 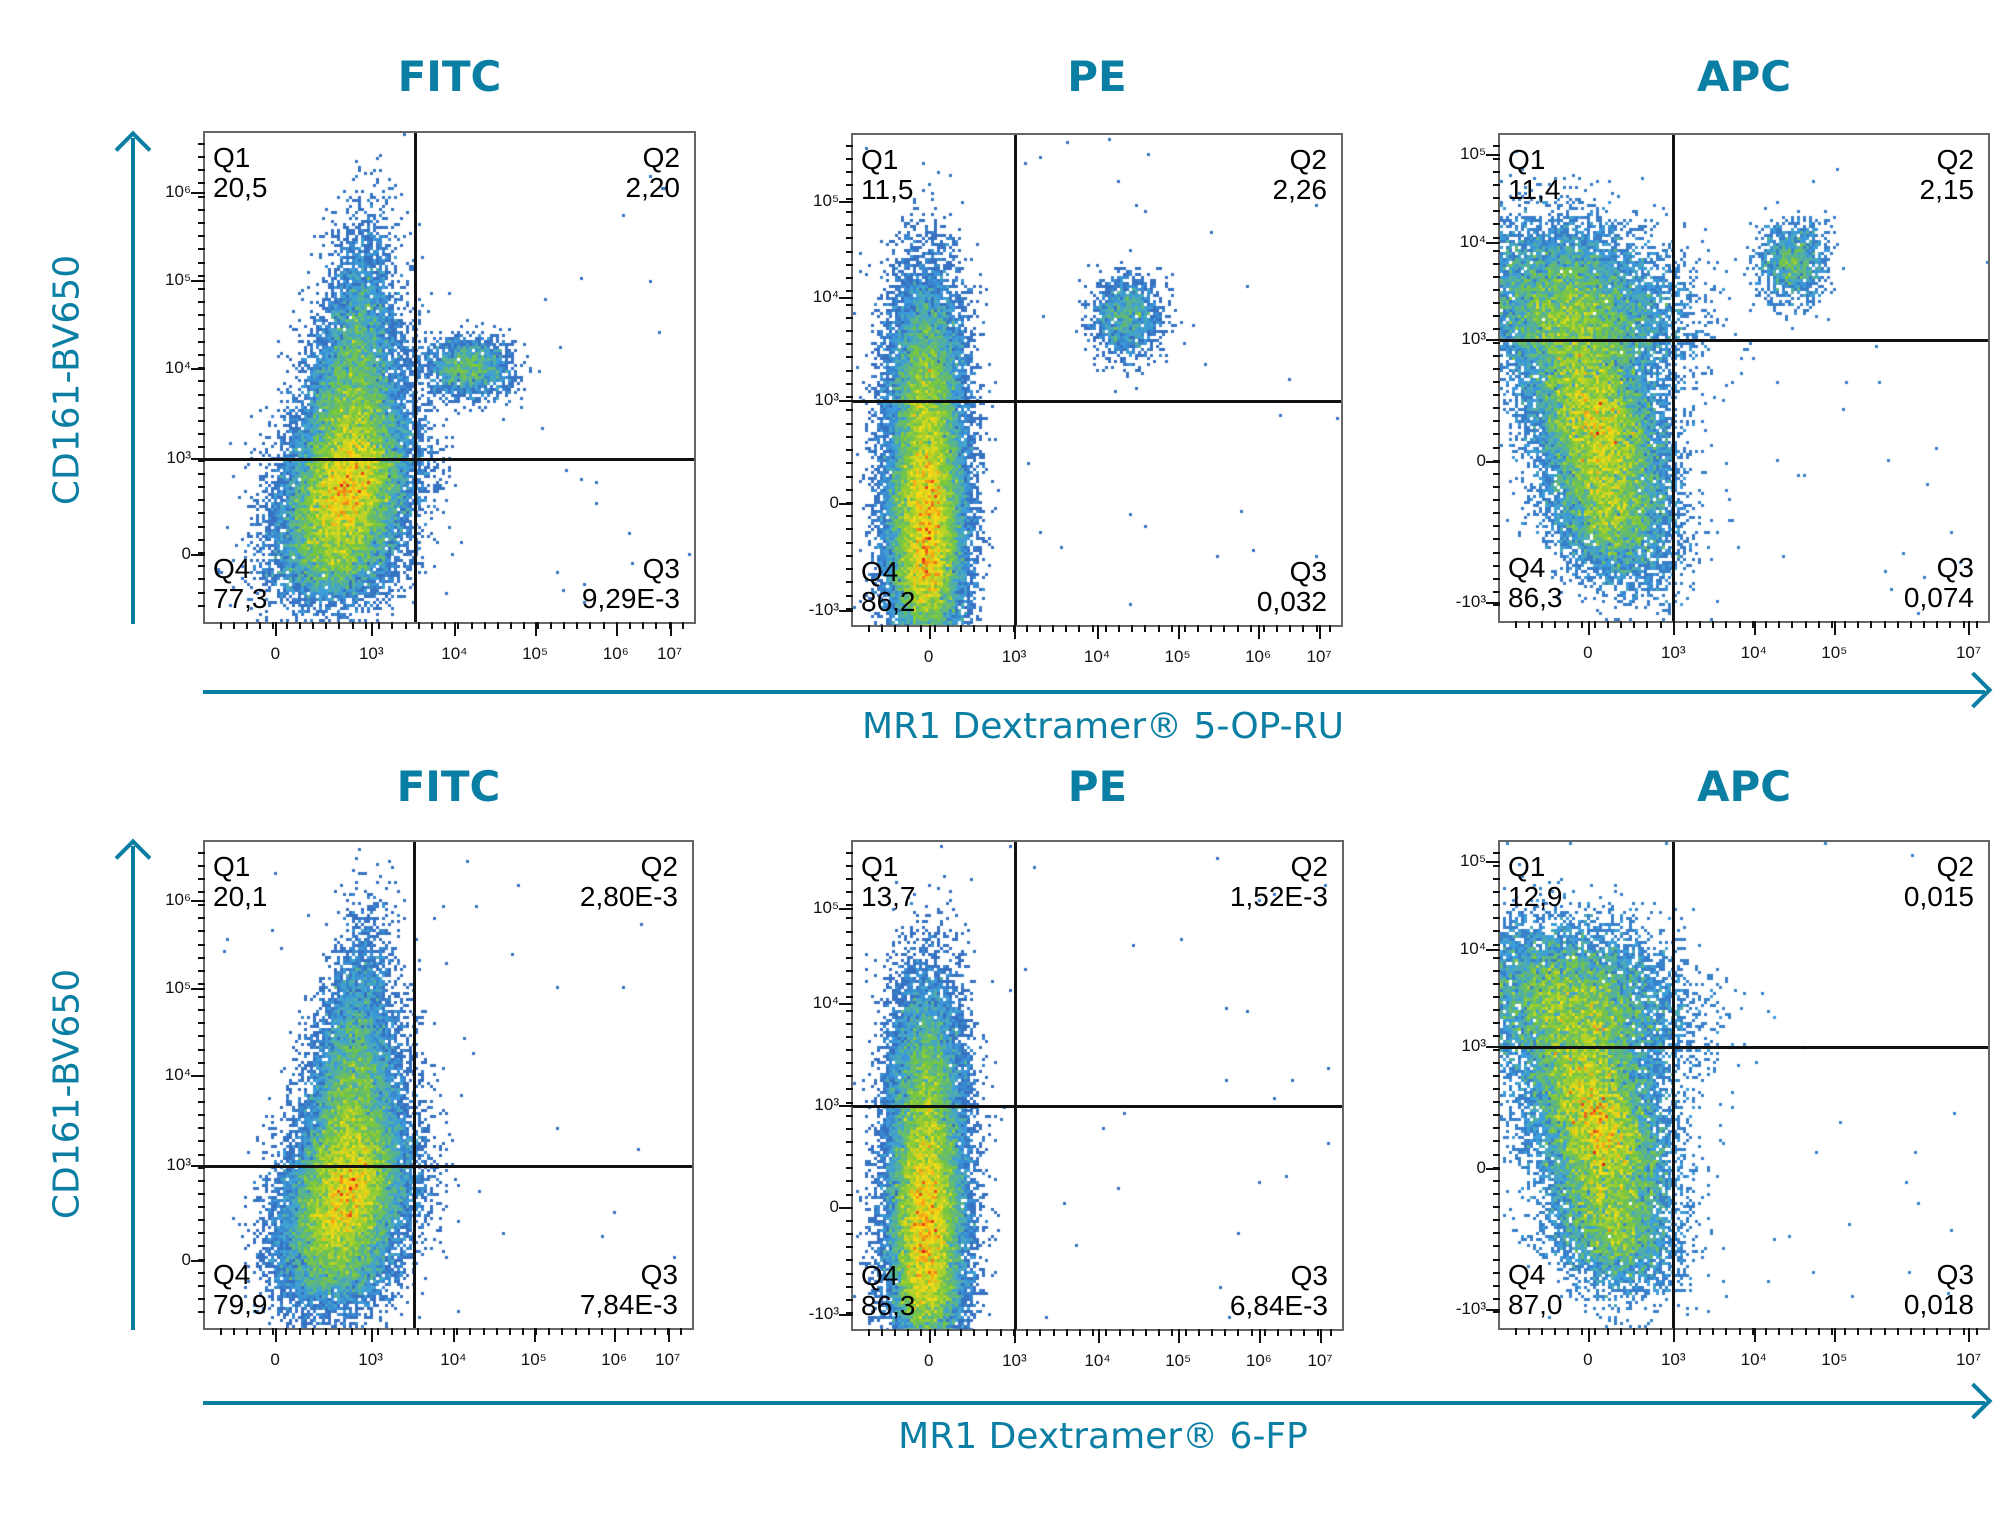 I want to click on x-axis-label: MR1 Dextramer® 6-FP, so click(x=1103, y=1436).